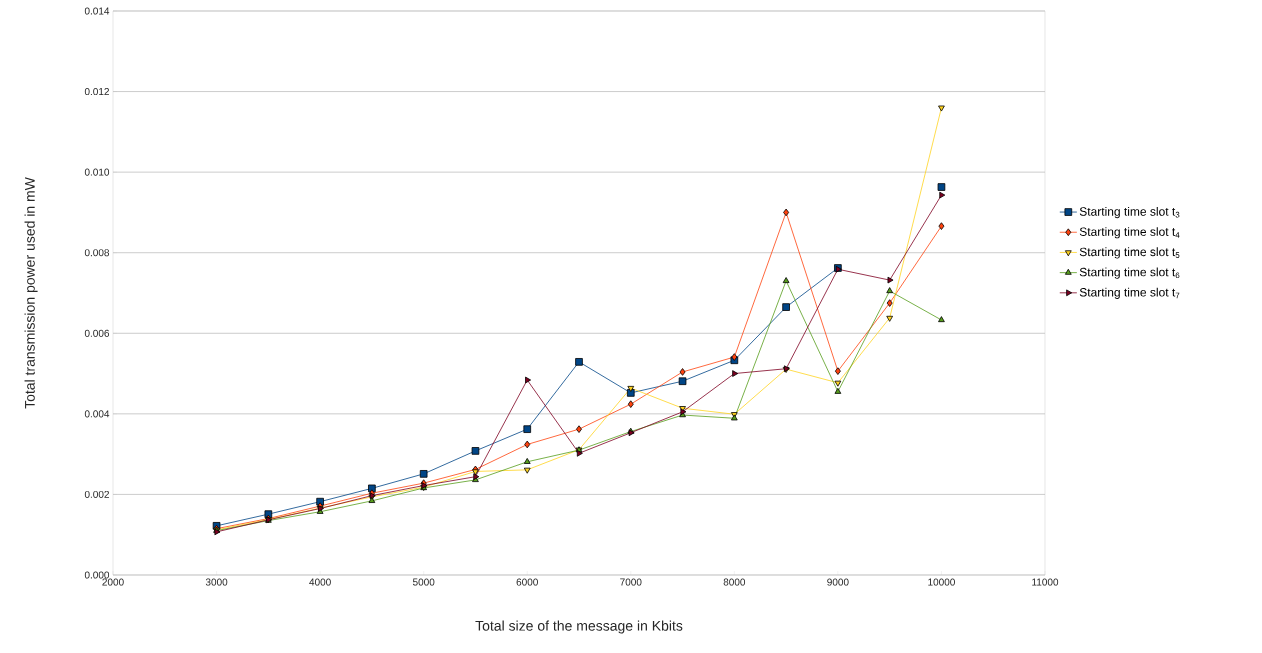 The image size is (1262, 653). I want to click on y-tick-label: 0.000, so click(97, 575).